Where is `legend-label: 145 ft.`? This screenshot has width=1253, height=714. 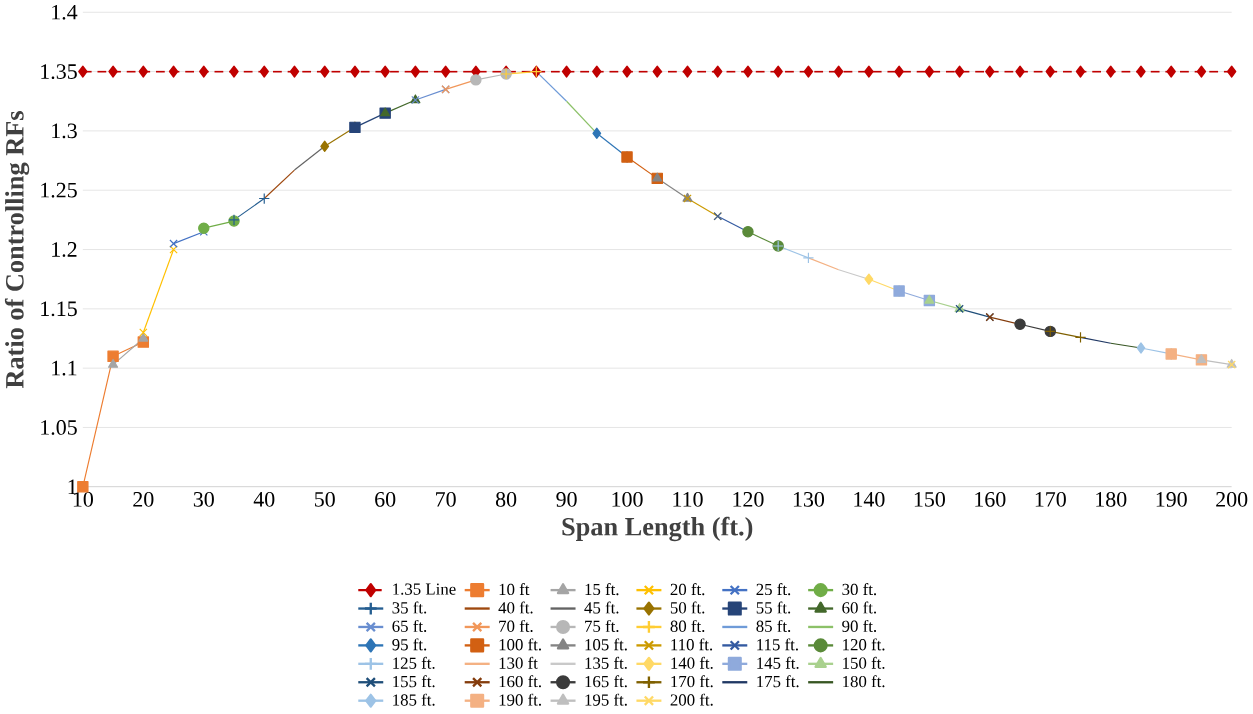 legend-label: 145 ft. is located at coordinates (778, 663).